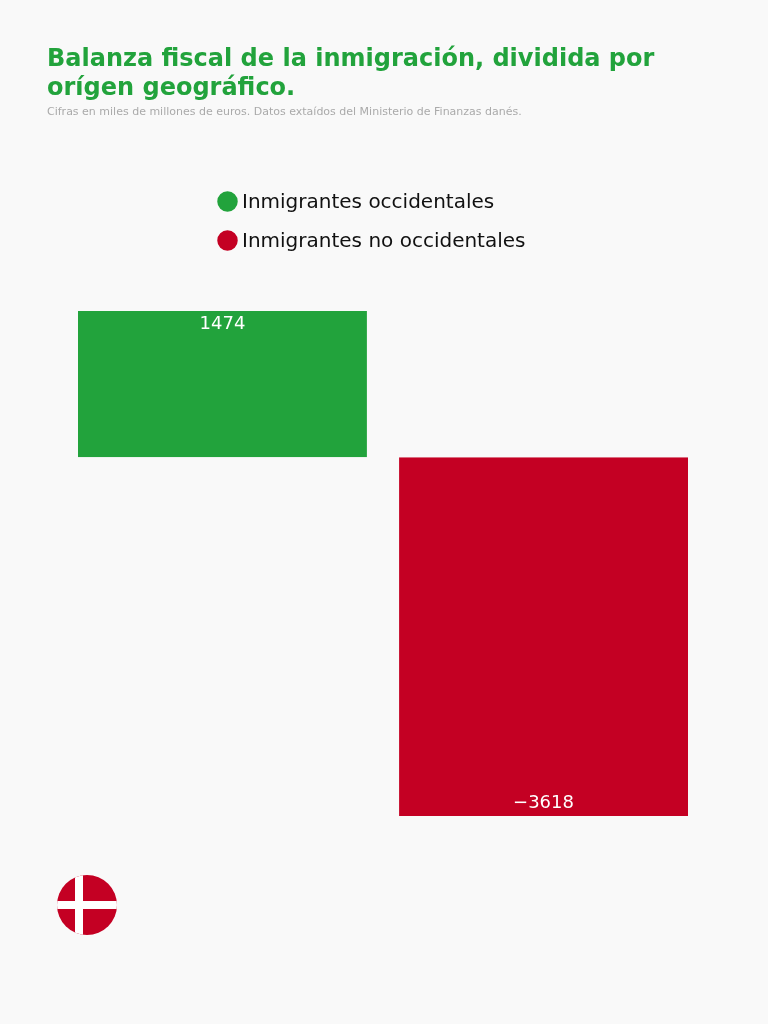  What do you see at coordinates (284, 111) in the screenshot?
I see `chart-subtitle: Cifras en miles de millones de euros. Datos extaídos del Ministerio de Finanzas danés.` at bounding box center [284, 111].